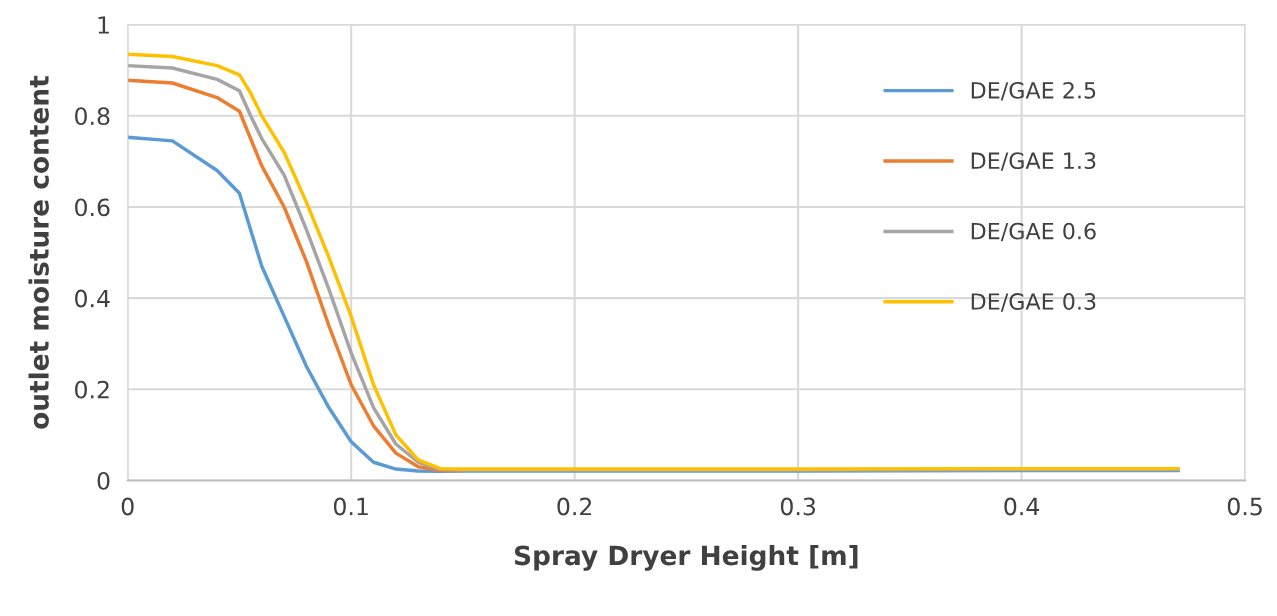 The width and height of the screenshot is (1277, 616). Describe the element at coordinates (1022, 506) in the screenshot. I see `x-tick-label: 0.4` at that location.